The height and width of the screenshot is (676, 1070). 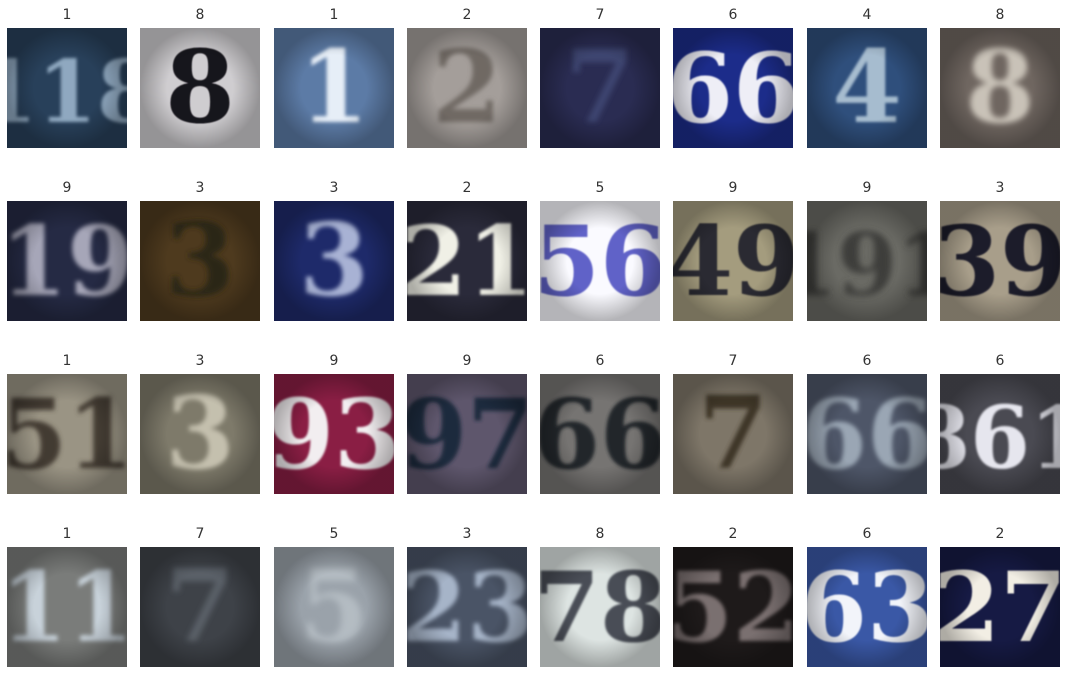 I want to click on digit-tile: 949, so click(x=733, y=248).